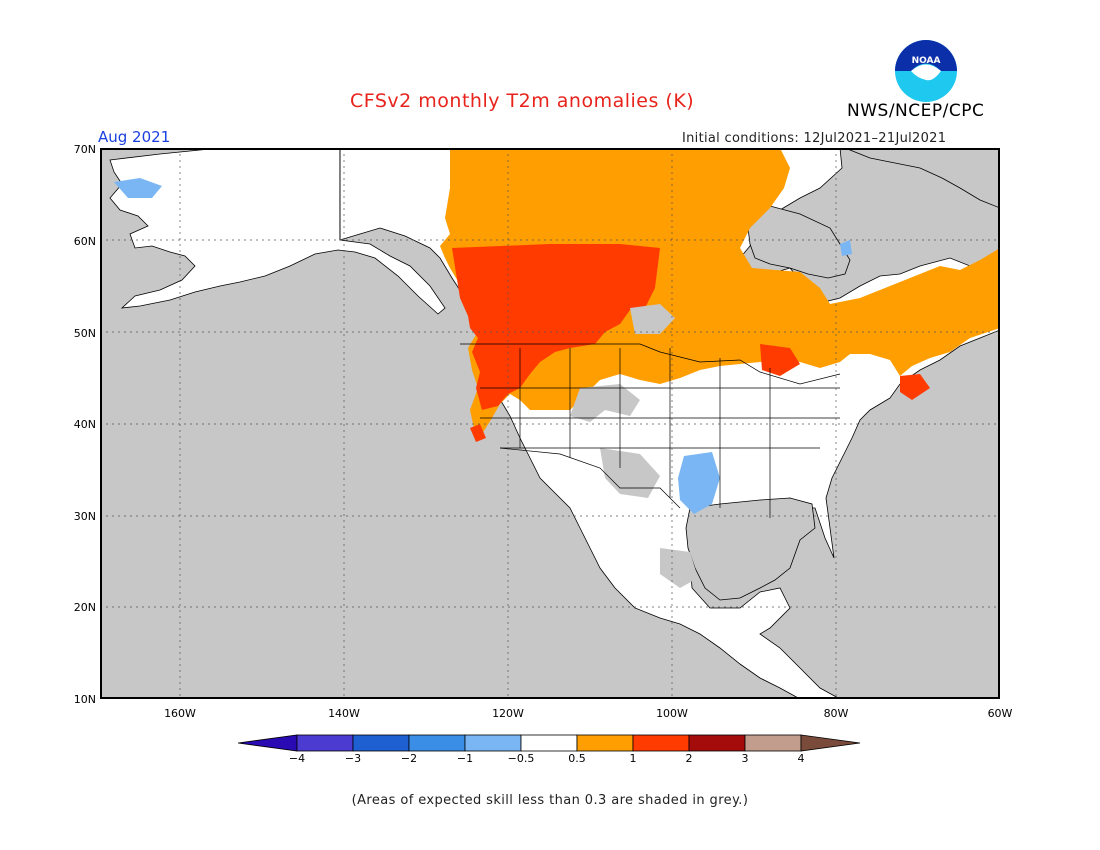  Describe the element at coordinates (1000, 713) in the screenshot. I see `lon-label-60w: 60W` at that location.